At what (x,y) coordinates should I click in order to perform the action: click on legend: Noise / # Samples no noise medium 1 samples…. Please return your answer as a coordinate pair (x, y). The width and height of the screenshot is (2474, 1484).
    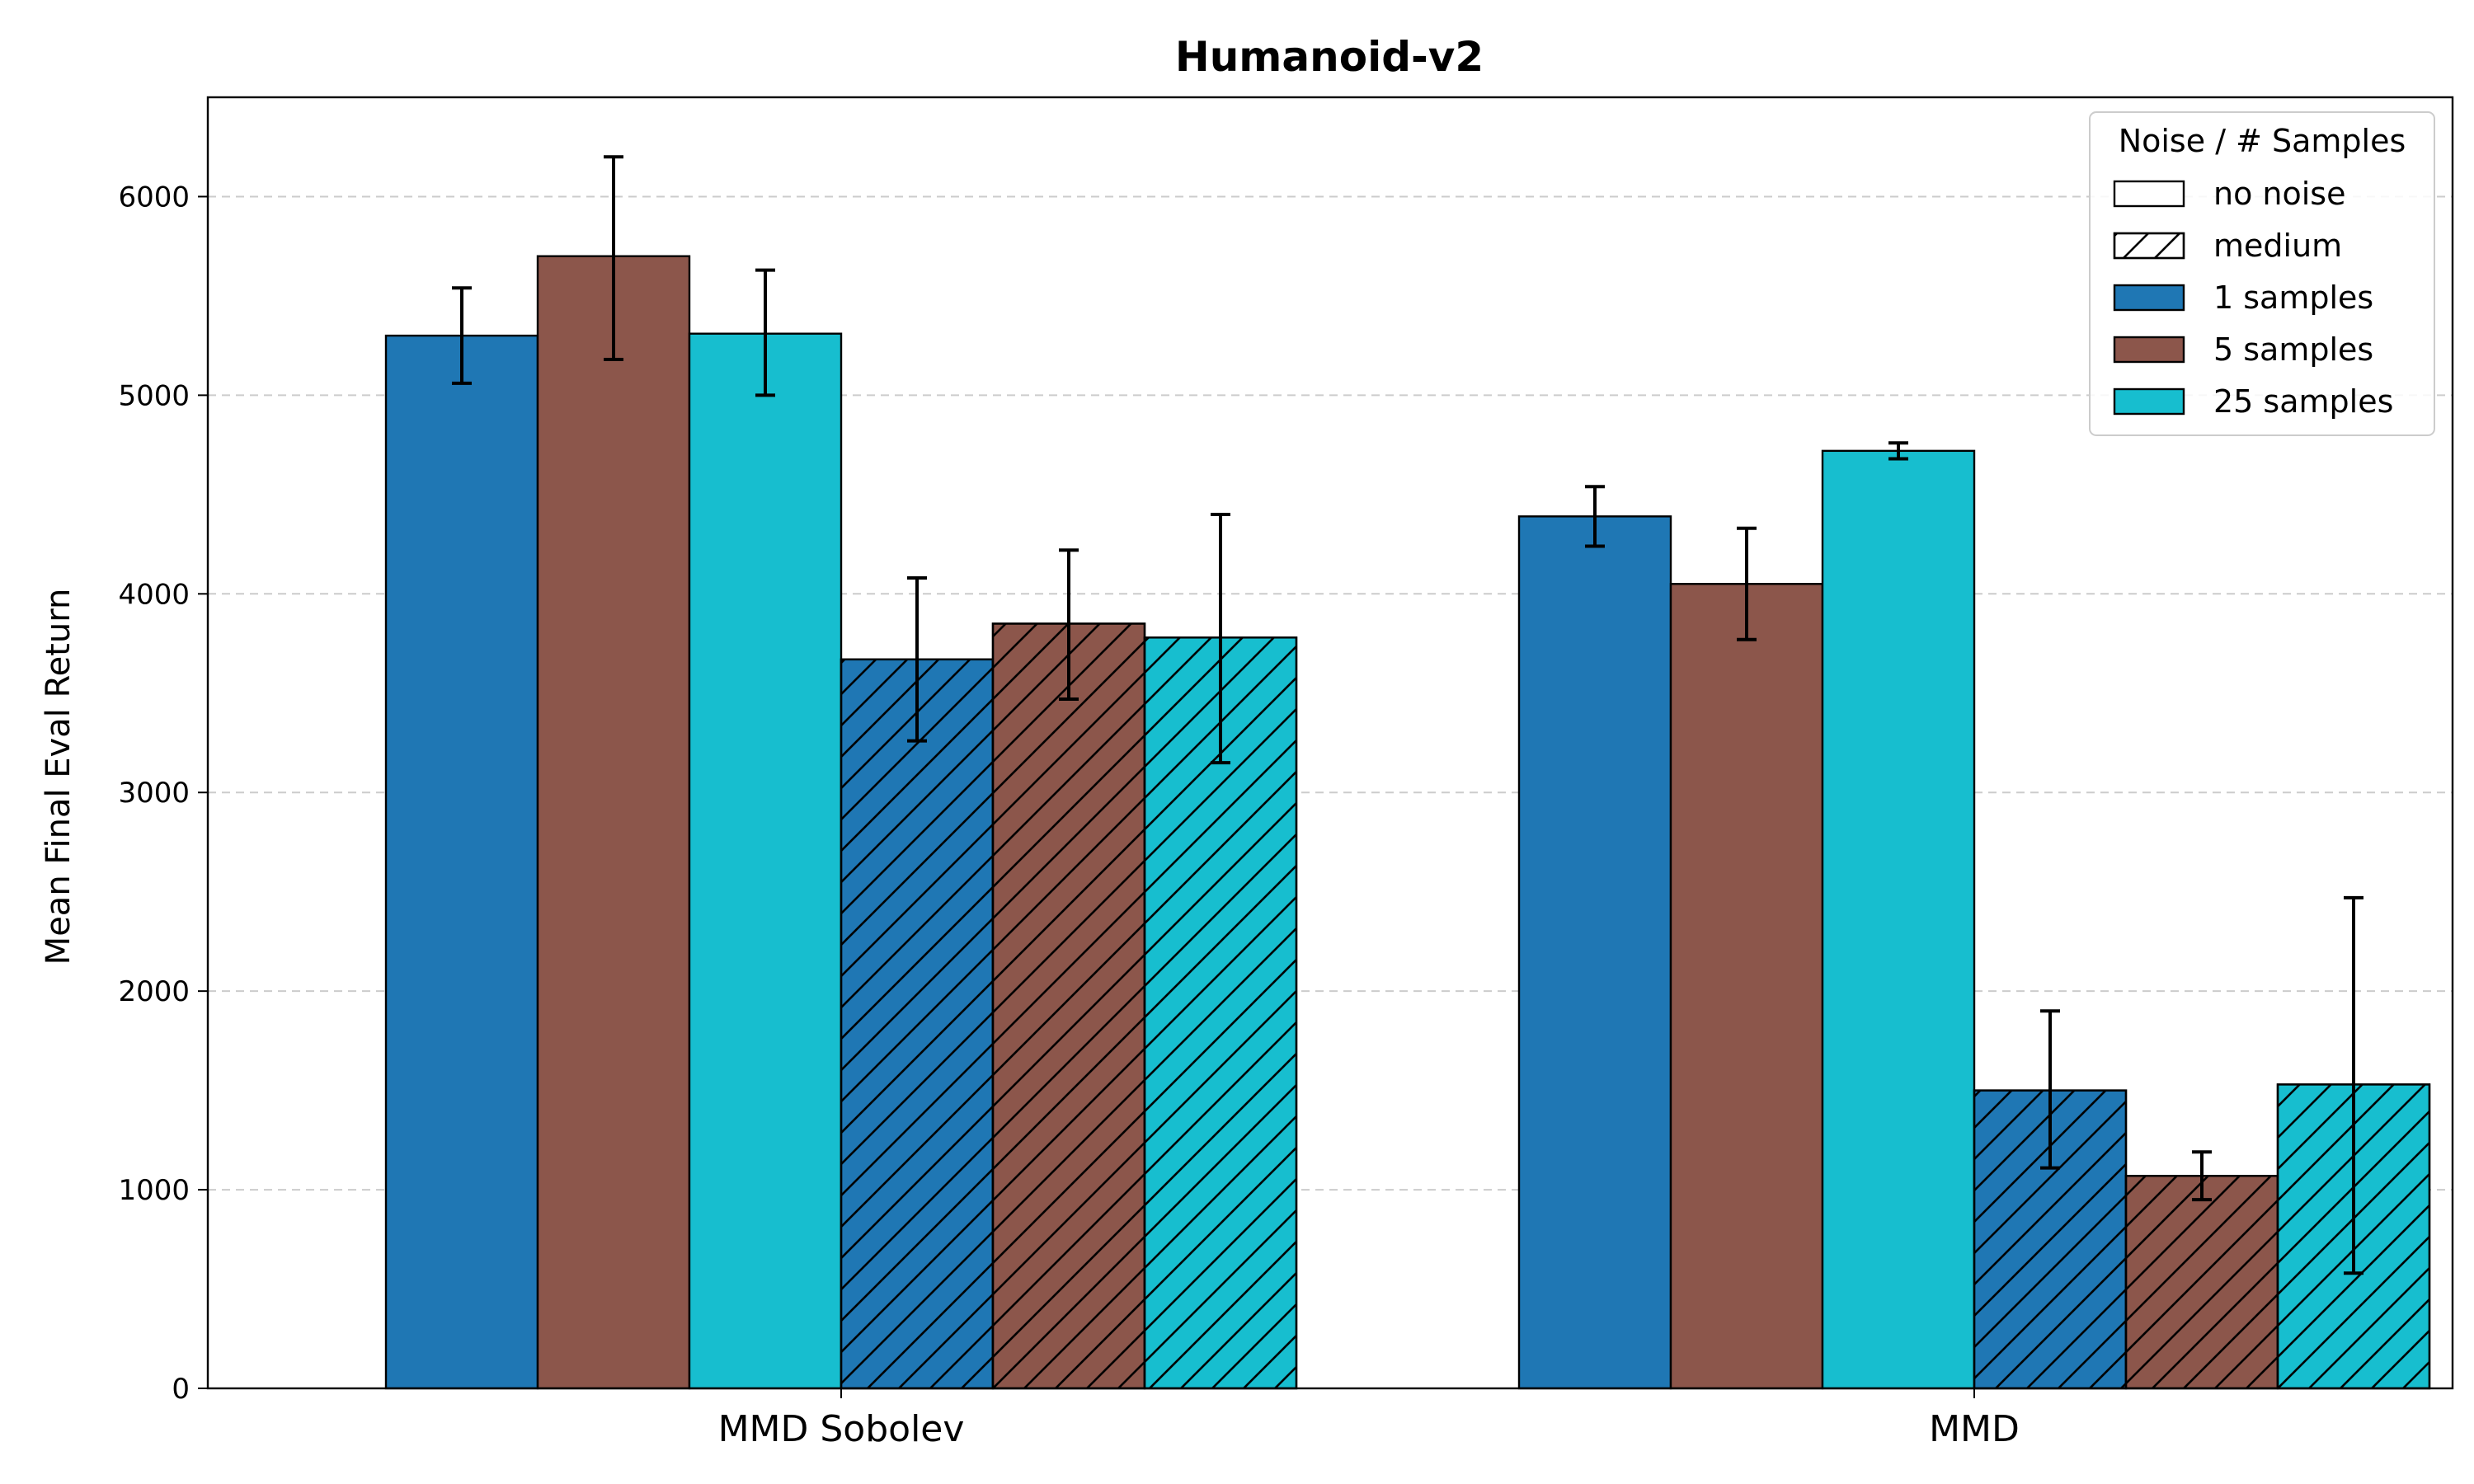
    Looking at the image, I should click on (2262, 273).